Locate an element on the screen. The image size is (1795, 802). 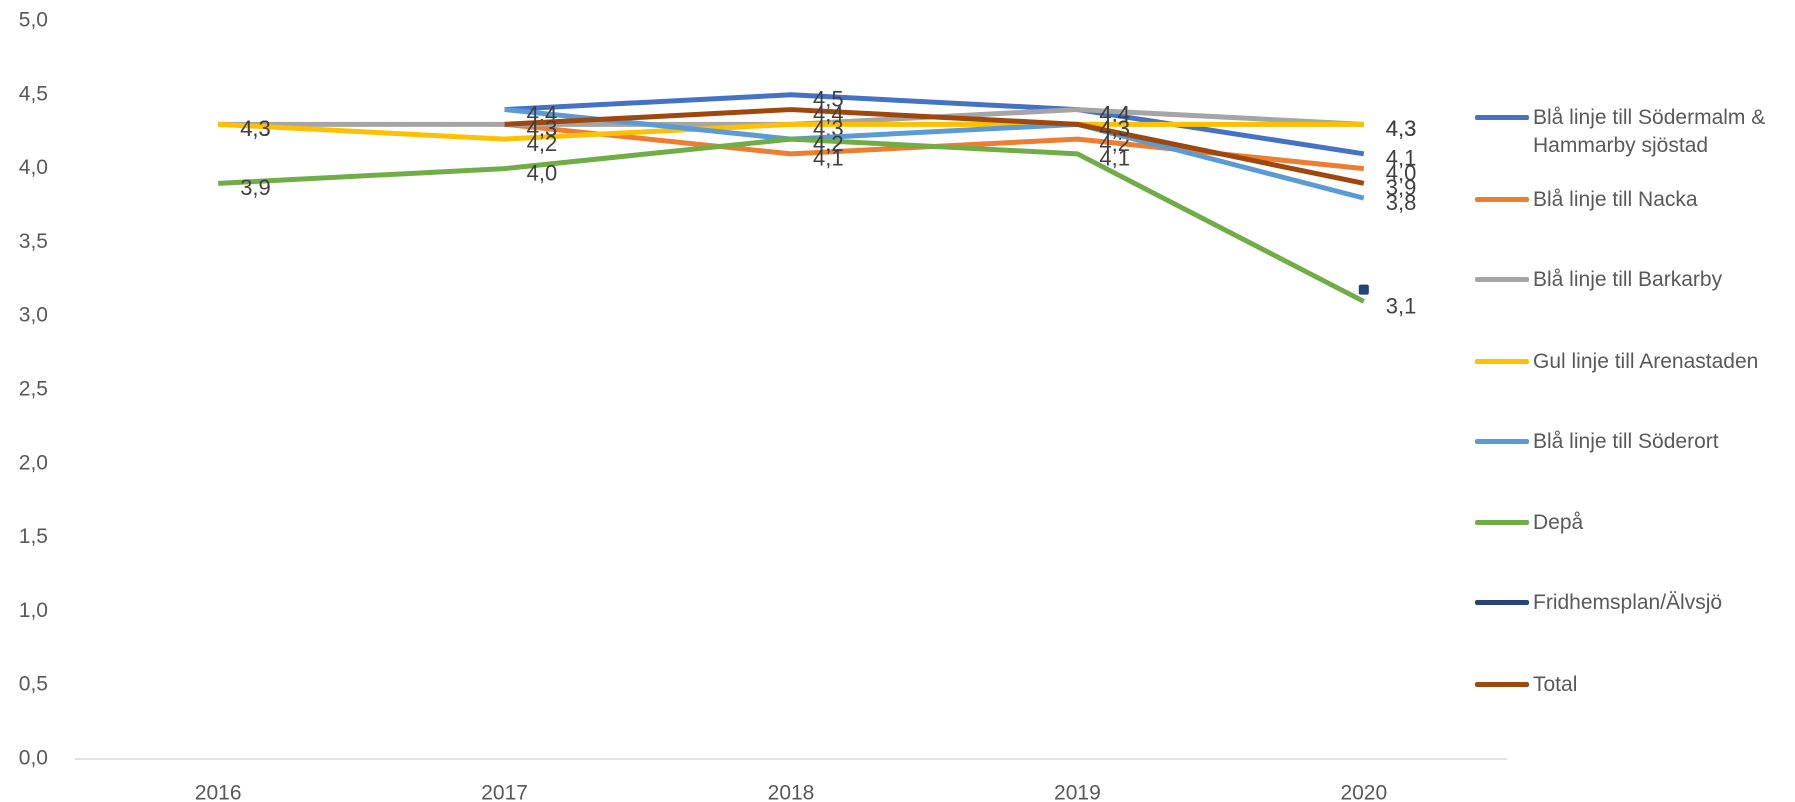
legend-label: Depå is located at coordinates (1558, 522).